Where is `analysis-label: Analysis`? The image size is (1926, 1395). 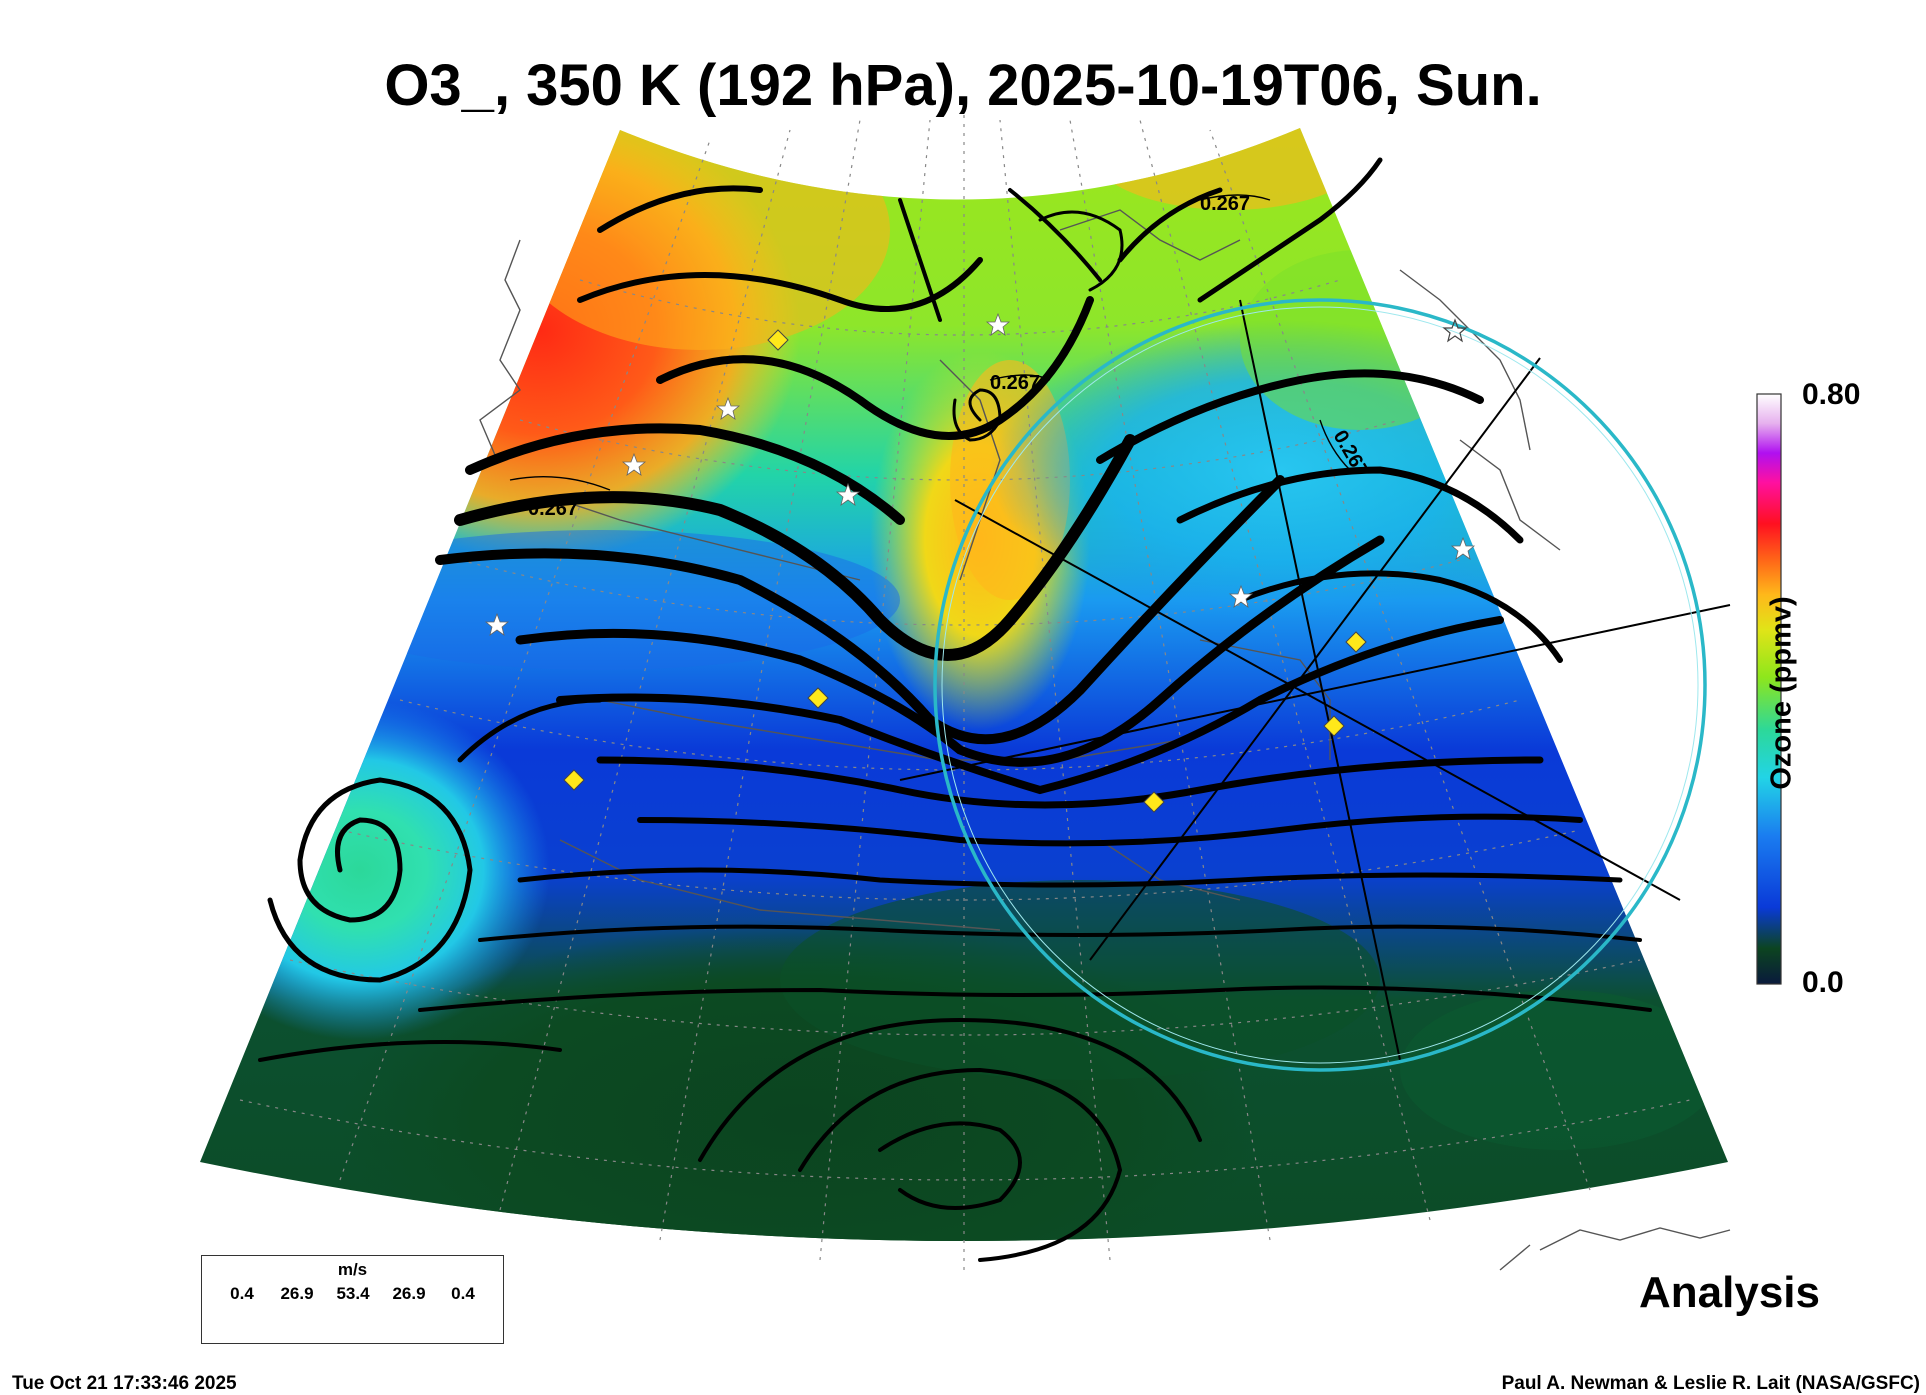 analysis-label: Analysis is located at coordinates (1729, 1292).